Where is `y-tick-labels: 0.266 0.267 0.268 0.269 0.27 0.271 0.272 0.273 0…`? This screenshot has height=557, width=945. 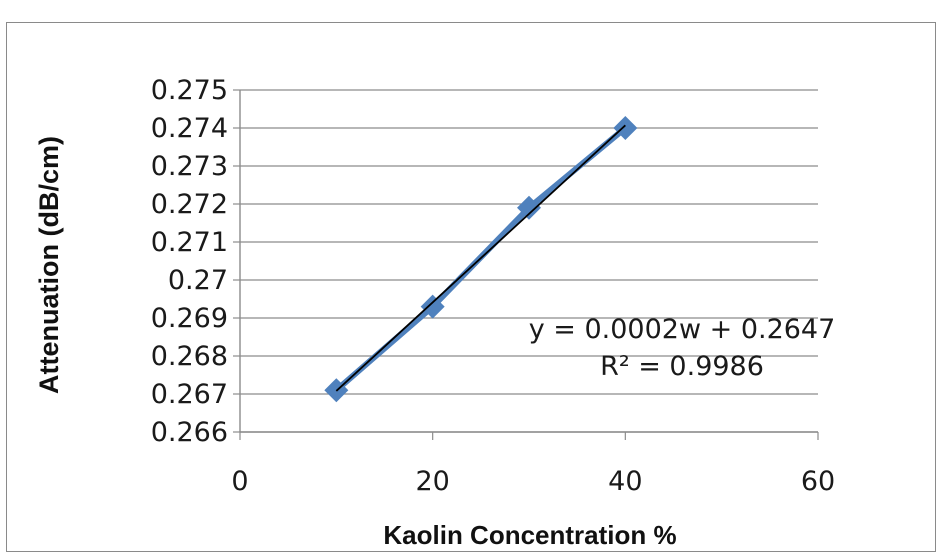
y-tick-labels: 0.266 0.267 0.268 0.269 0.27 0.271 0.272 0.273 0… is located at coordinates (189, 261).